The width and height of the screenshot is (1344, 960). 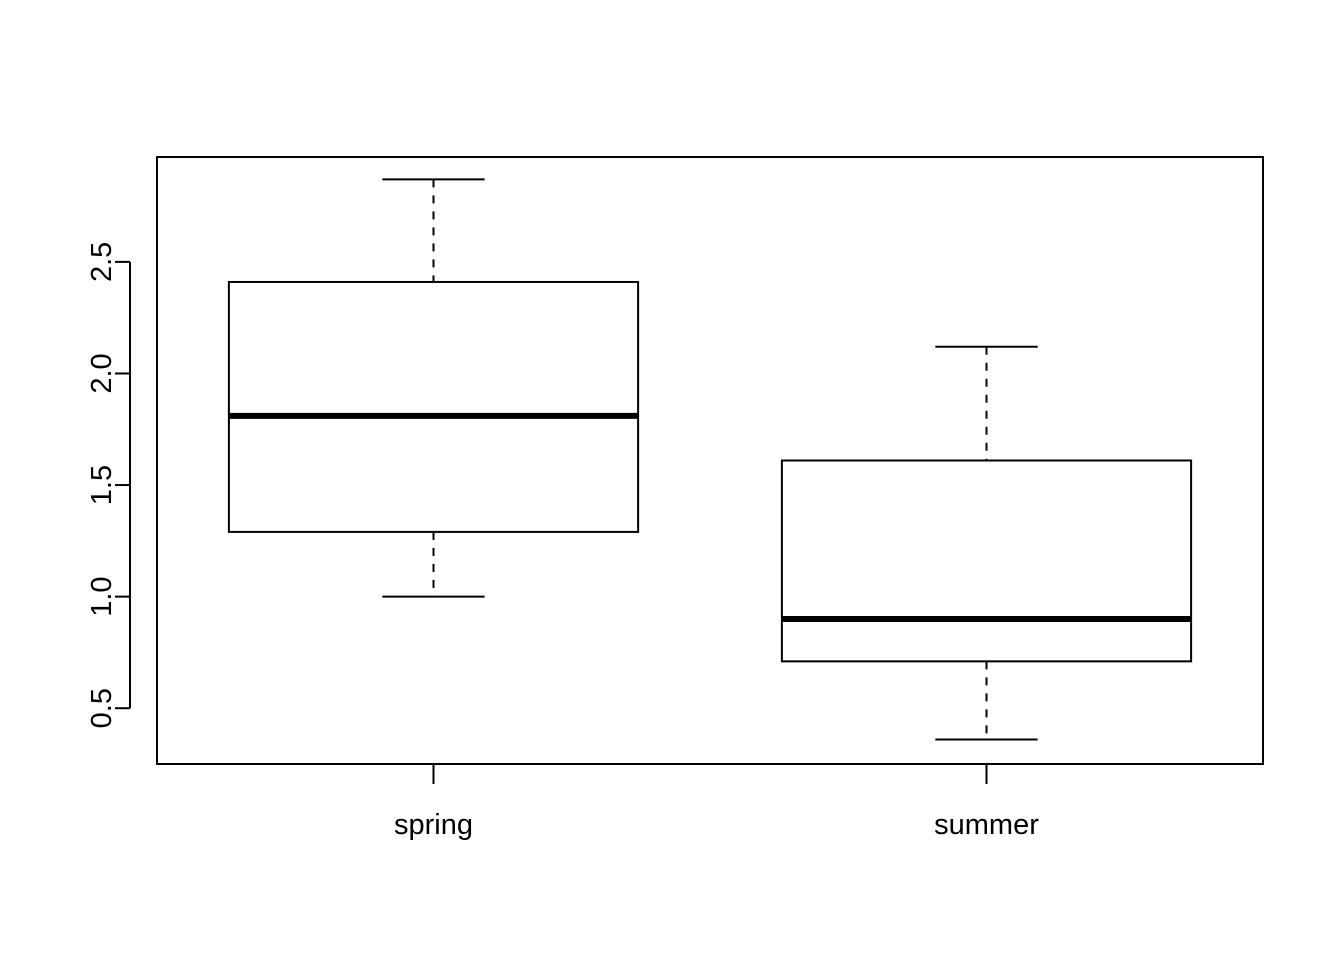 I want to click on y-tick-label: 1.5, so click(x=102, y=485).